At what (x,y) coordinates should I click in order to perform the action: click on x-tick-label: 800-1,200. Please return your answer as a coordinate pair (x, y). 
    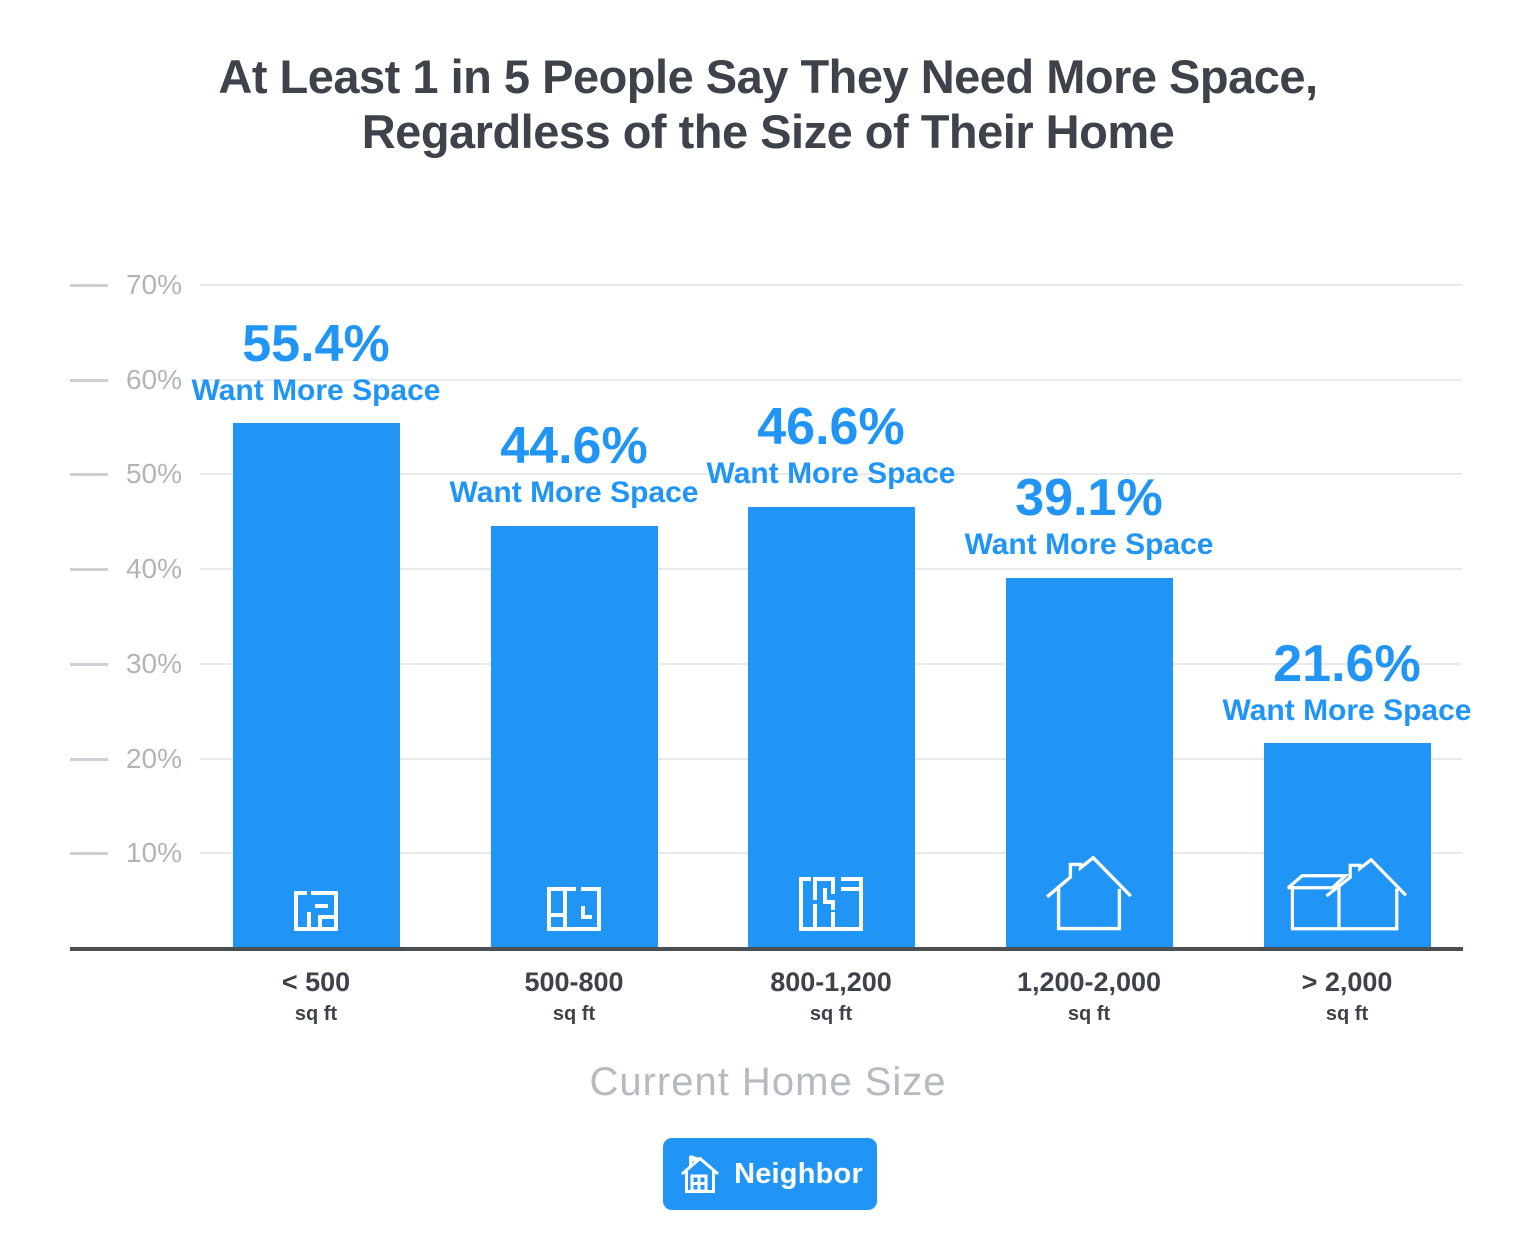
    Looking at the image, I should click on (831, 982).